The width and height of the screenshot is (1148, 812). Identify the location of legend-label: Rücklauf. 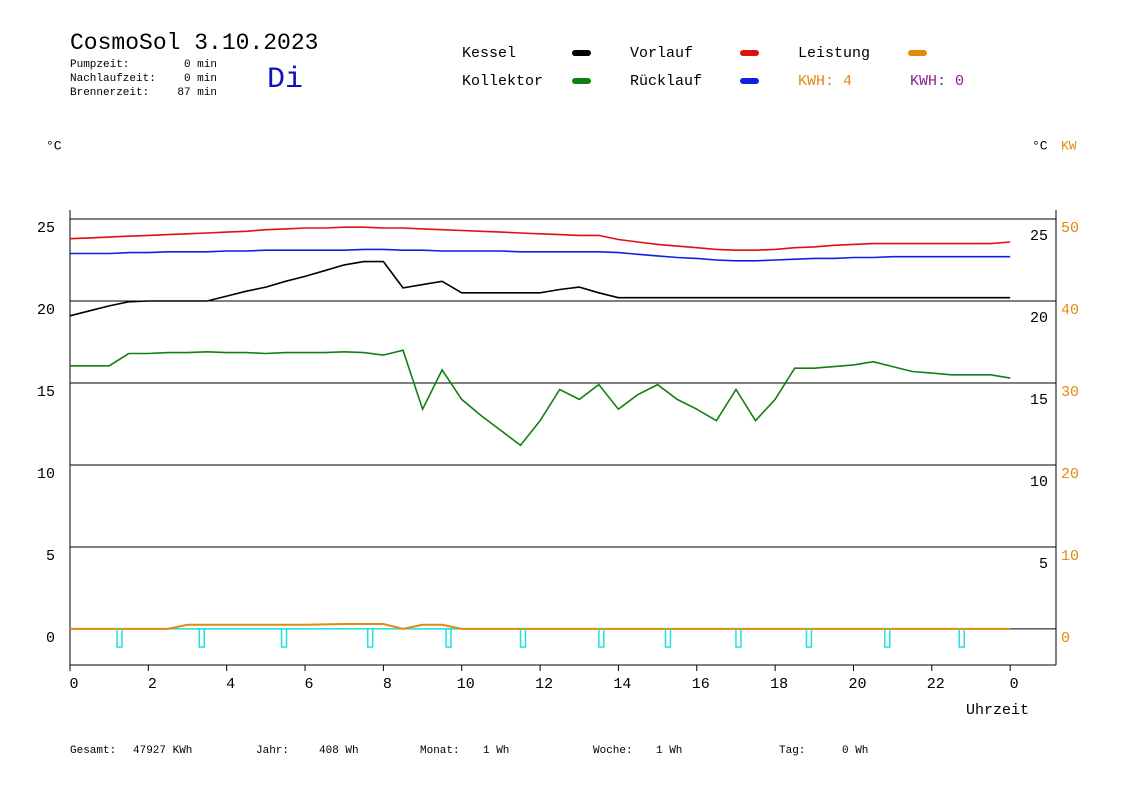
(666, 81).